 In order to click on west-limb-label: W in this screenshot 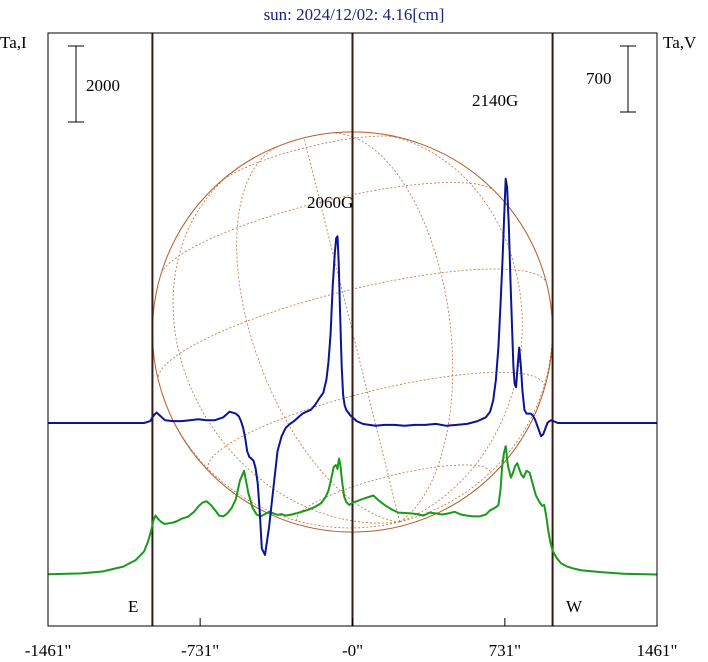, I will do `click(574, 606)`.